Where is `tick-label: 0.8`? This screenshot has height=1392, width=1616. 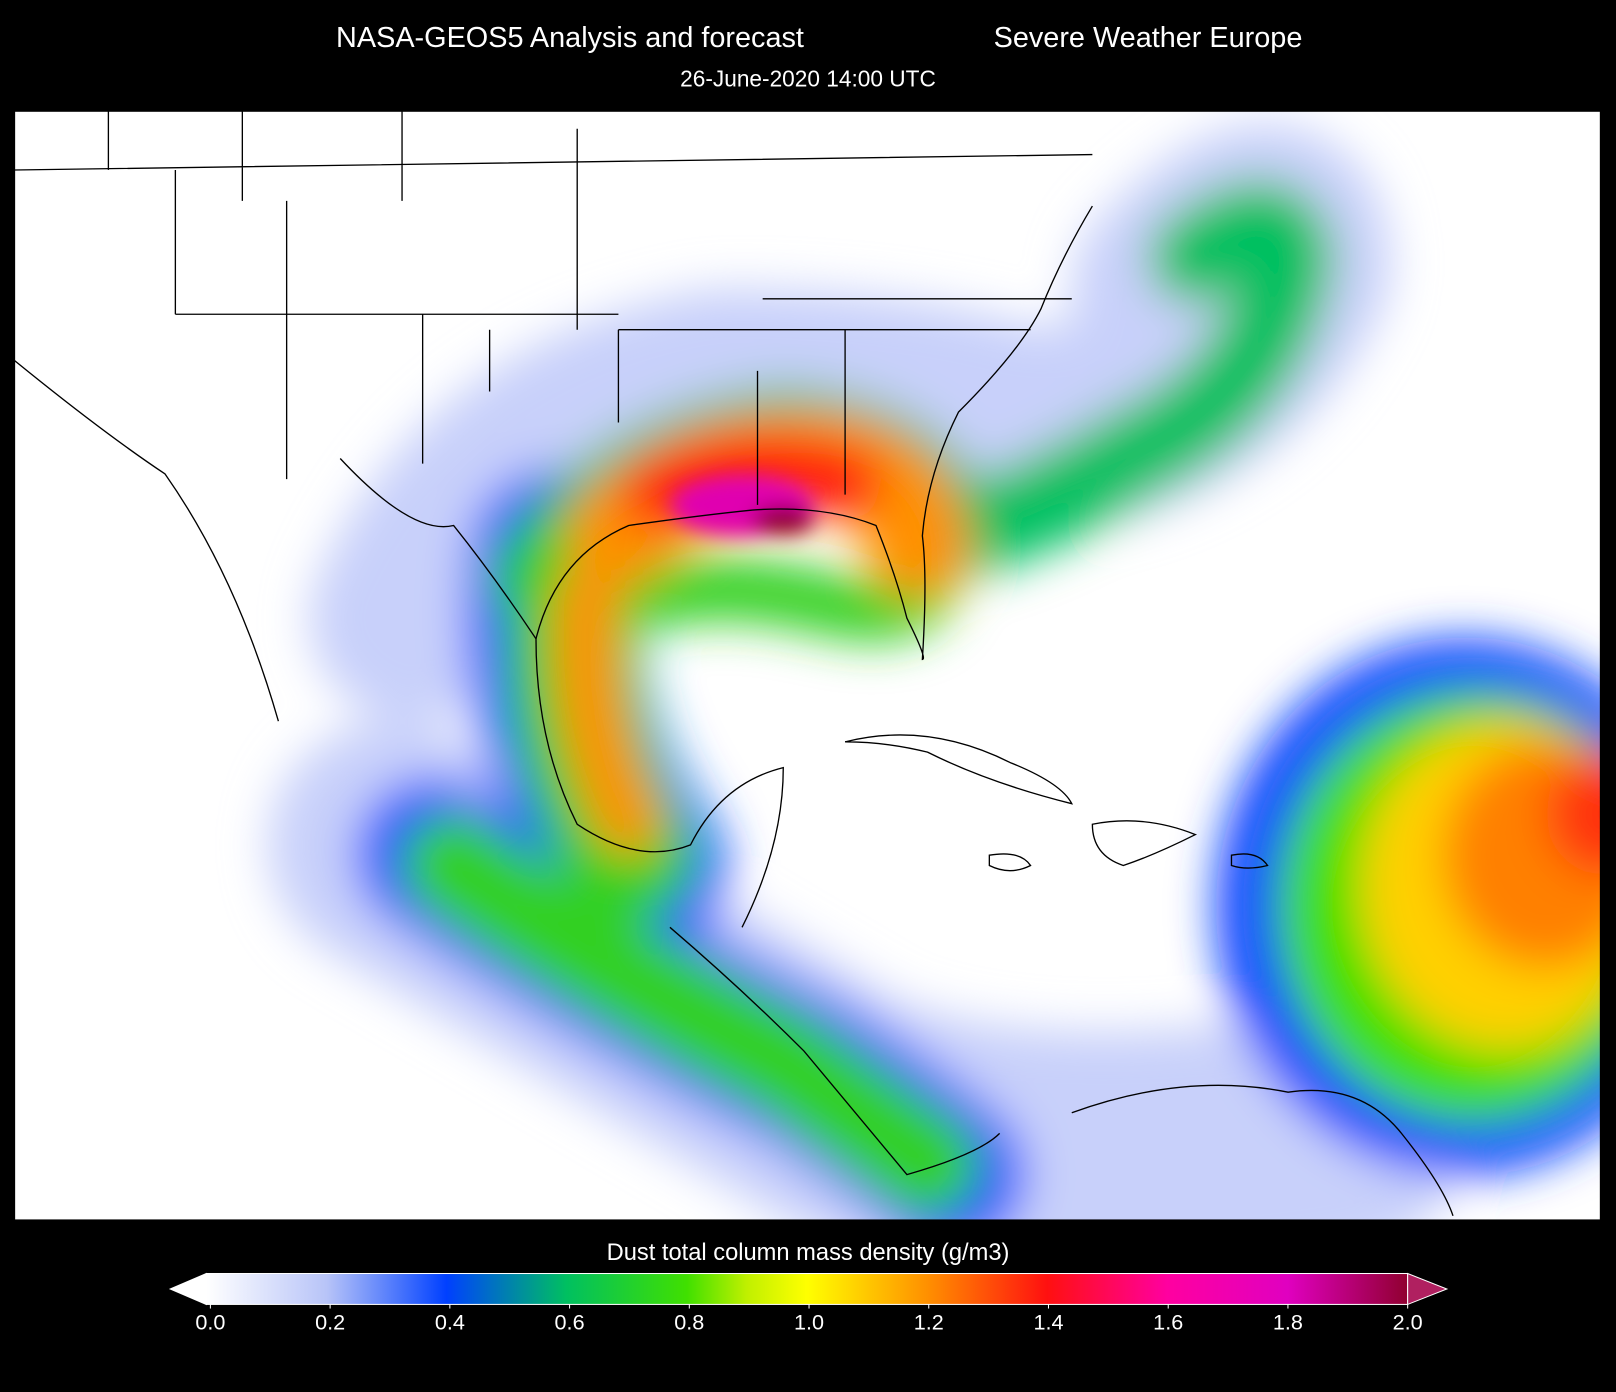
tick-label: 0.8 is located at coordinates (689, 1322).